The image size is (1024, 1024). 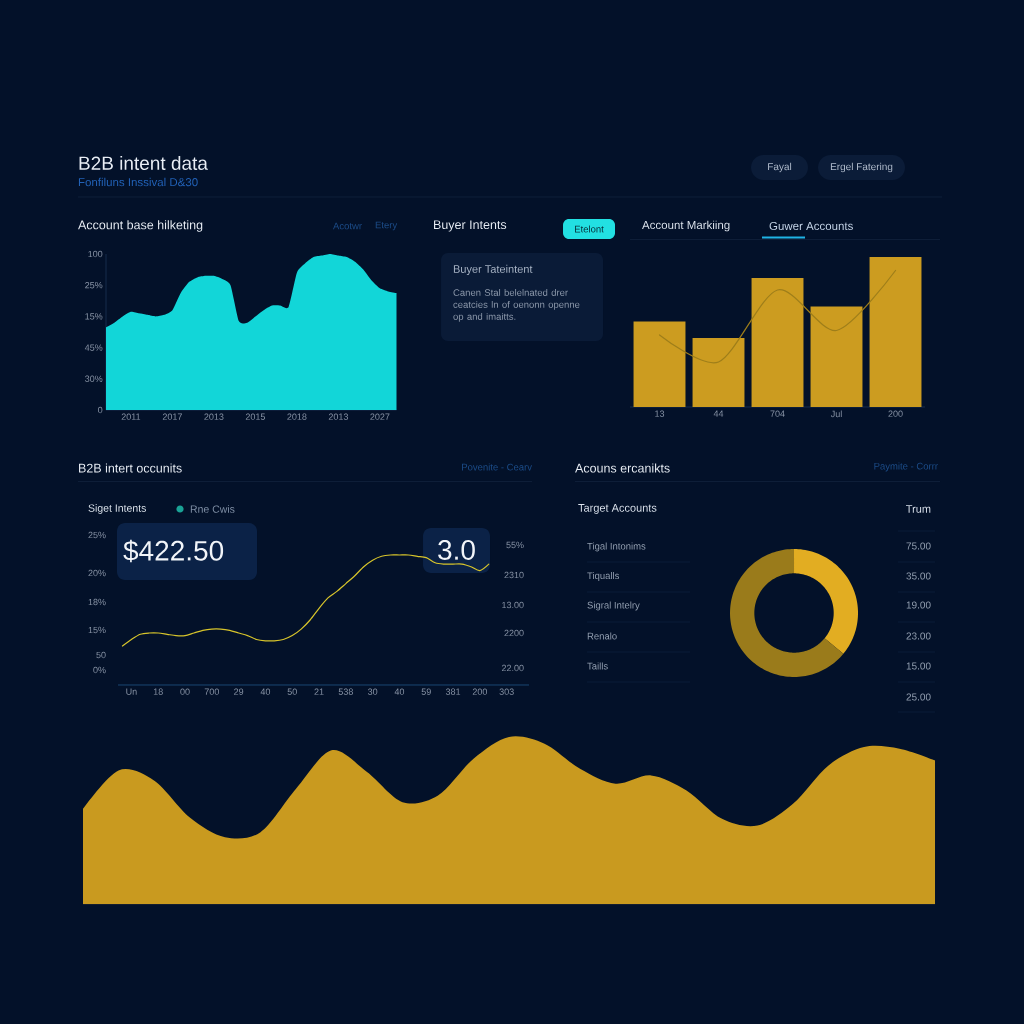 What do you see at coordinates (861, 167) in the screenshot?
I see `text: Ergel Fatering` at bounding box center [861, 167].